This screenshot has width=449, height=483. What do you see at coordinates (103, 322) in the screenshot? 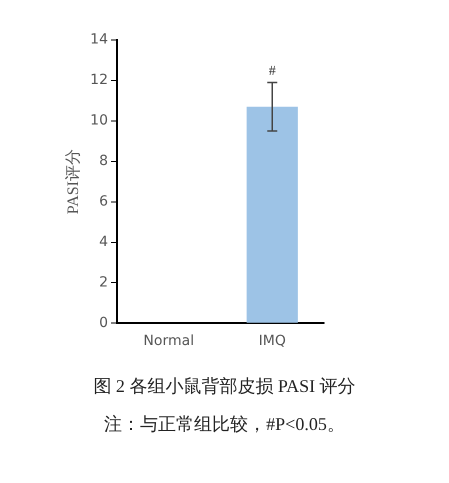
I see `y-tick-label: 0` at bounding box center [103, 322].